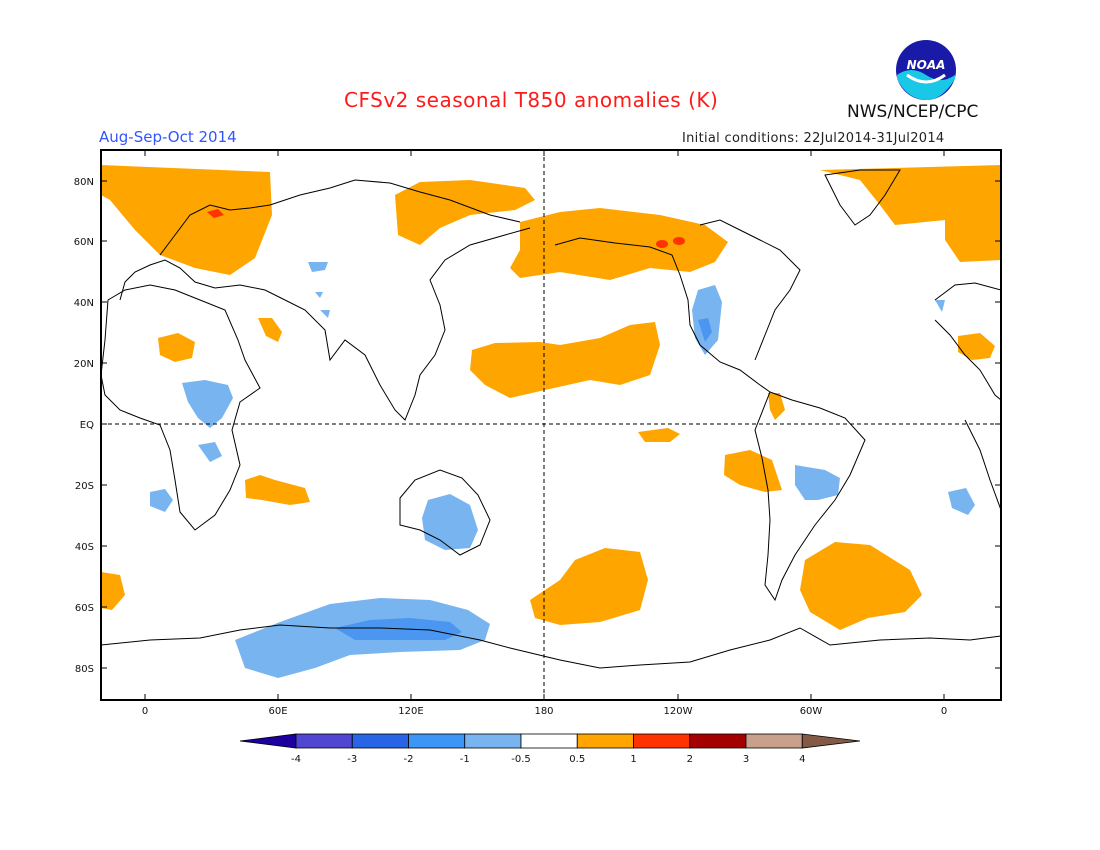 The image size is (1100, 850). What do you see at coordinates (84, 242) in the screenshot?
I see `lat-tick-label: 60N` at bounding box center [84, 242].